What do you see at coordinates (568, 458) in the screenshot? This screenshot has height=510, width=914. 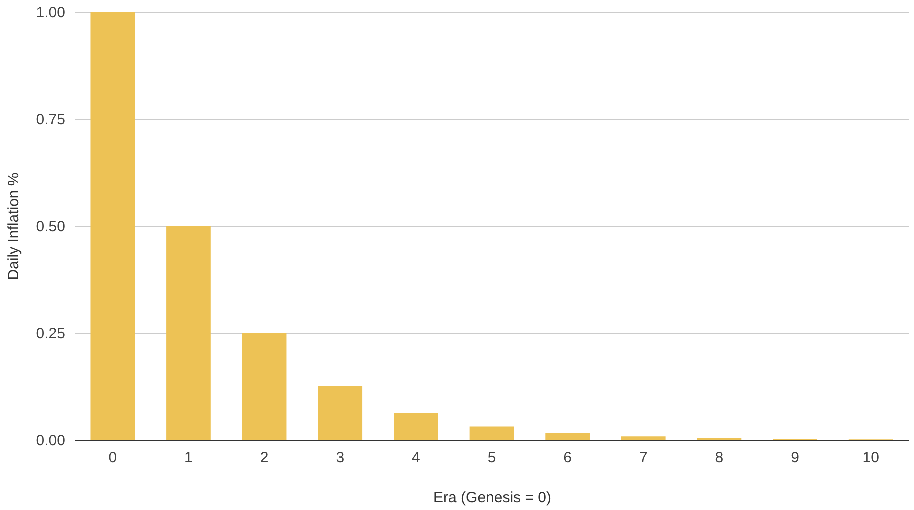 I see `x-tick-label: 6` at bounding box center [568, 458].